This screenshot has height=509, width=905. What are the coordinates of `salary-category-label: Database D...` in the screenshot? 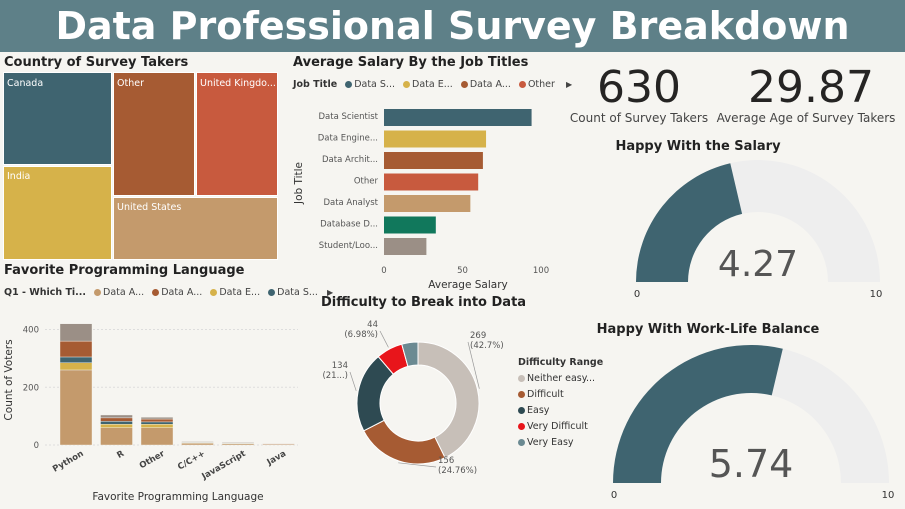 It's located at (349, 225).